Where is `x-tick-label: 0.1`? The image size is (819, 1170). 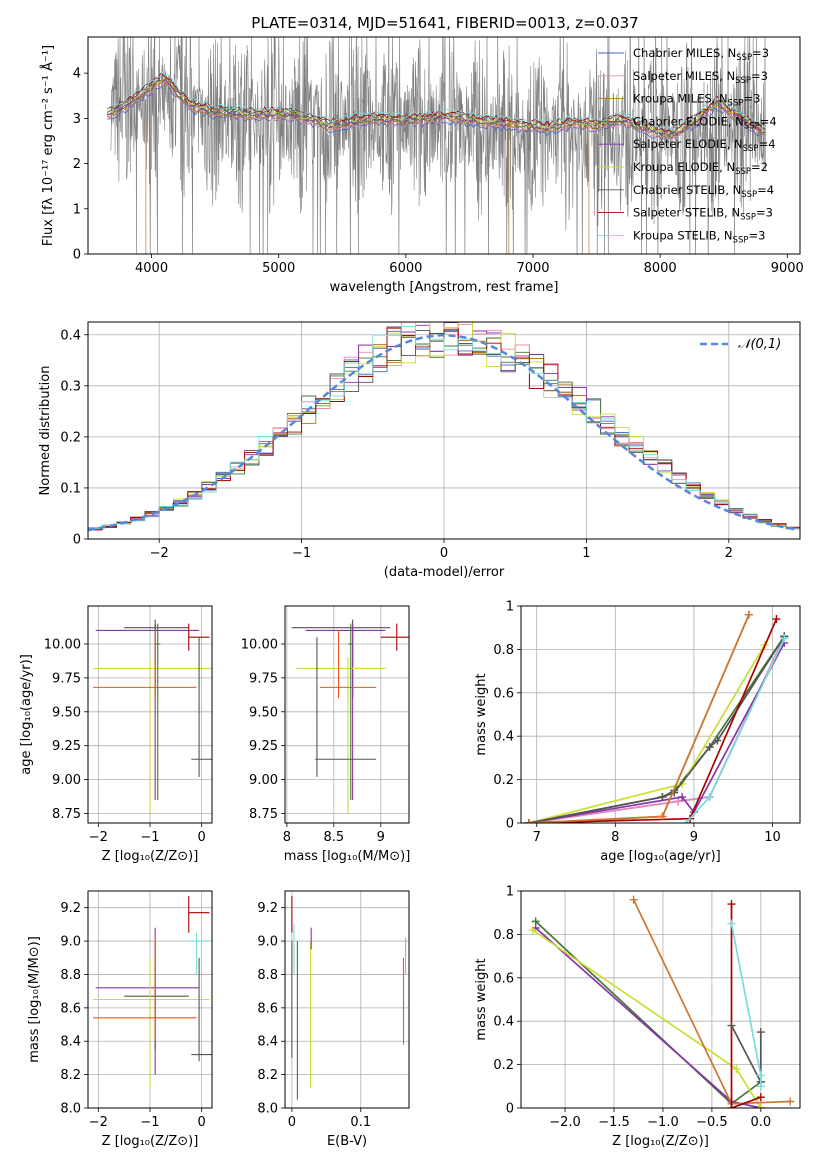
x-tick-label: 0.1 is located at coordinates (360, 1122).